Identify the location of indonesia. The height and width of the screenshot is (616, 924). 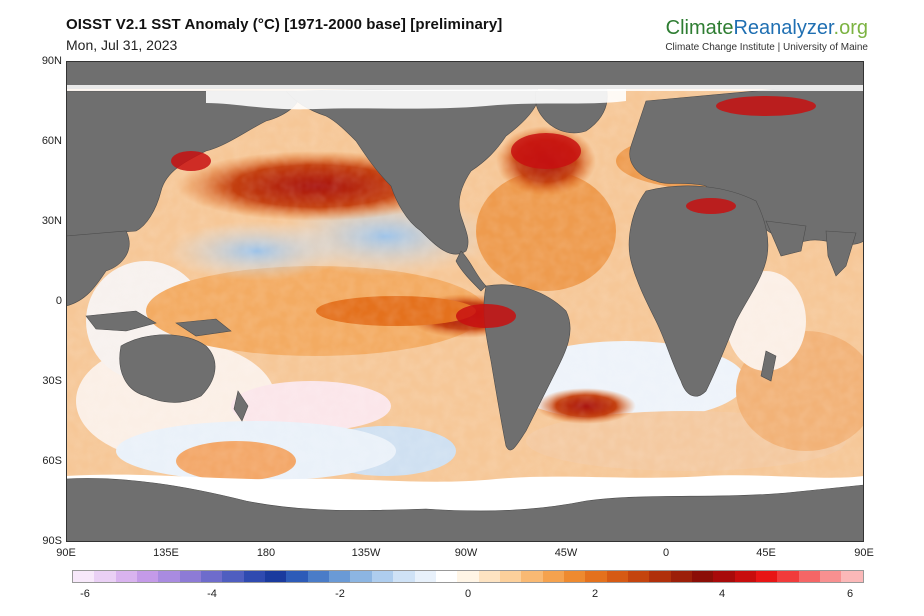
(121, 321).